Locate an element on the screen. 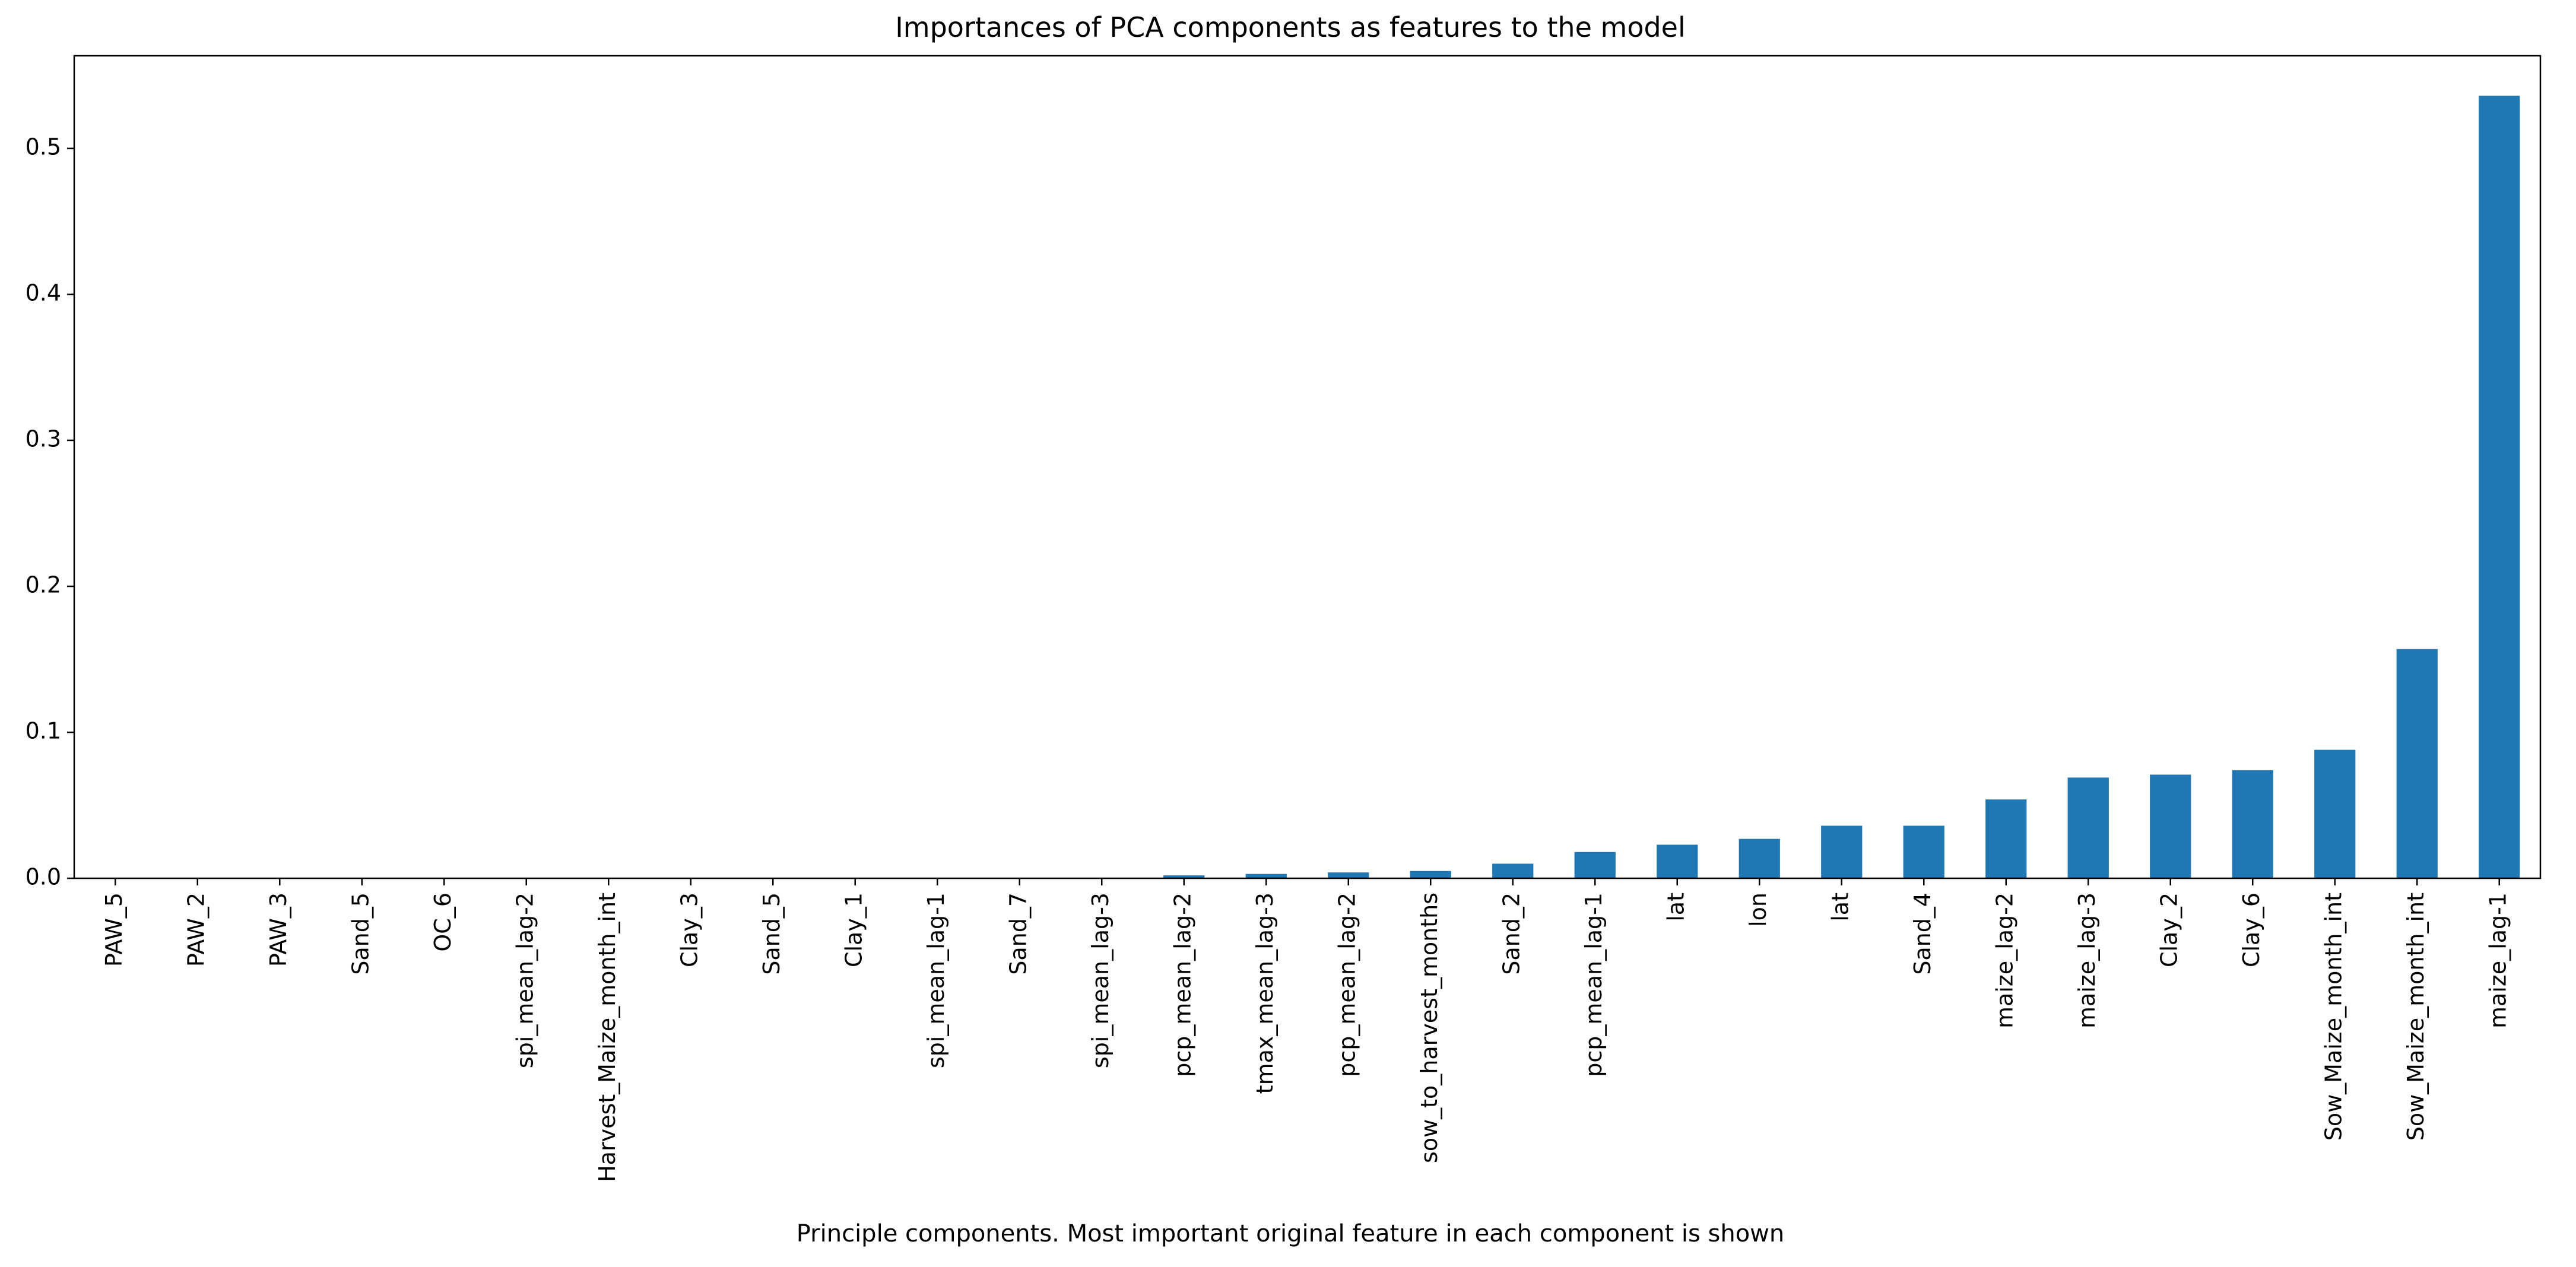 Image resolution: width=2576 pixels, height=1267 pixels. x-tick-label: OC_6 is located at coordinates (443, 922).